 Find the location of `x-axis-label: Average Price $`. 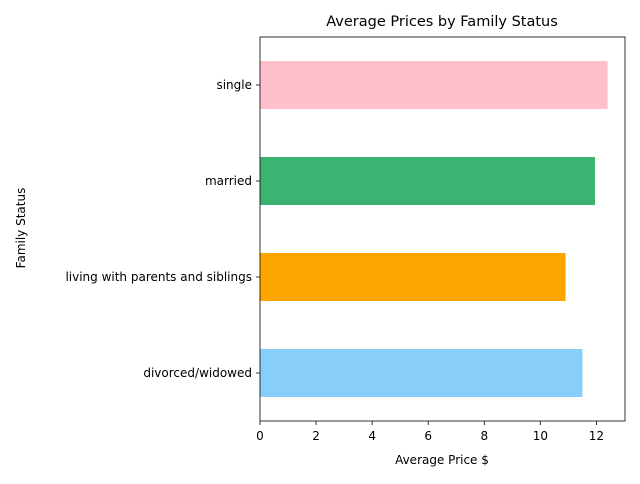

x-axis-label: Average Price $ is located at coordinates (442, 460).